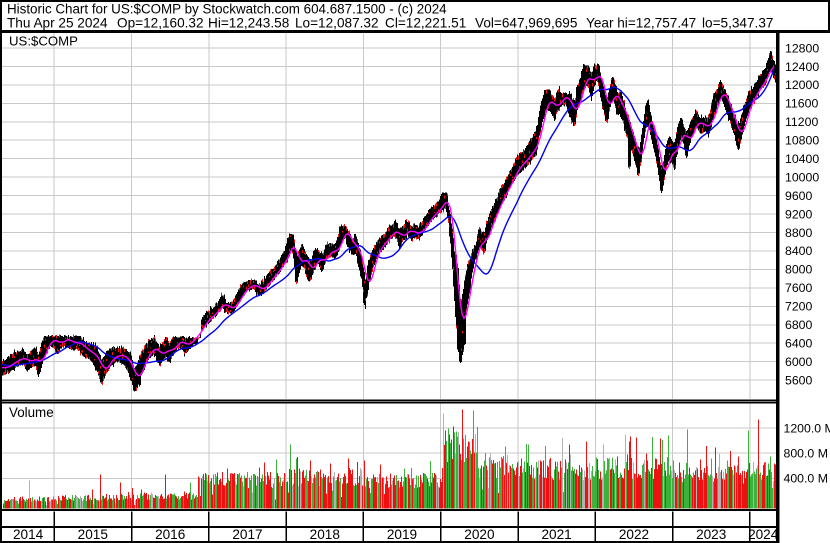  What do you see at coordinates (93, 534) in the screenshot?
I see `svg-text: 2015` at bounding box center [93, 534].